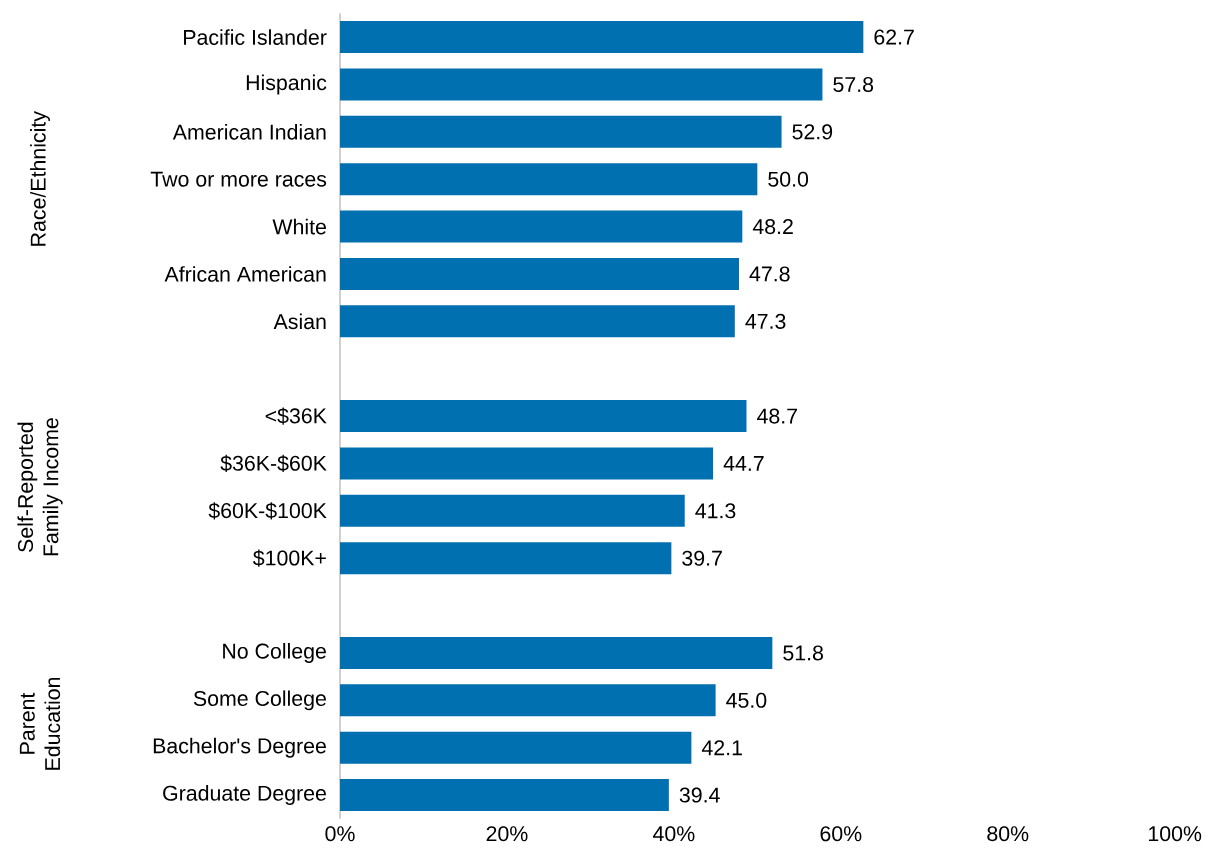 This screenshot has width=1209, height=861. What do you see at coordinates (788, 179) in the screenshot?
I see `data-label: 50.0` at bounding box center [788, 179].